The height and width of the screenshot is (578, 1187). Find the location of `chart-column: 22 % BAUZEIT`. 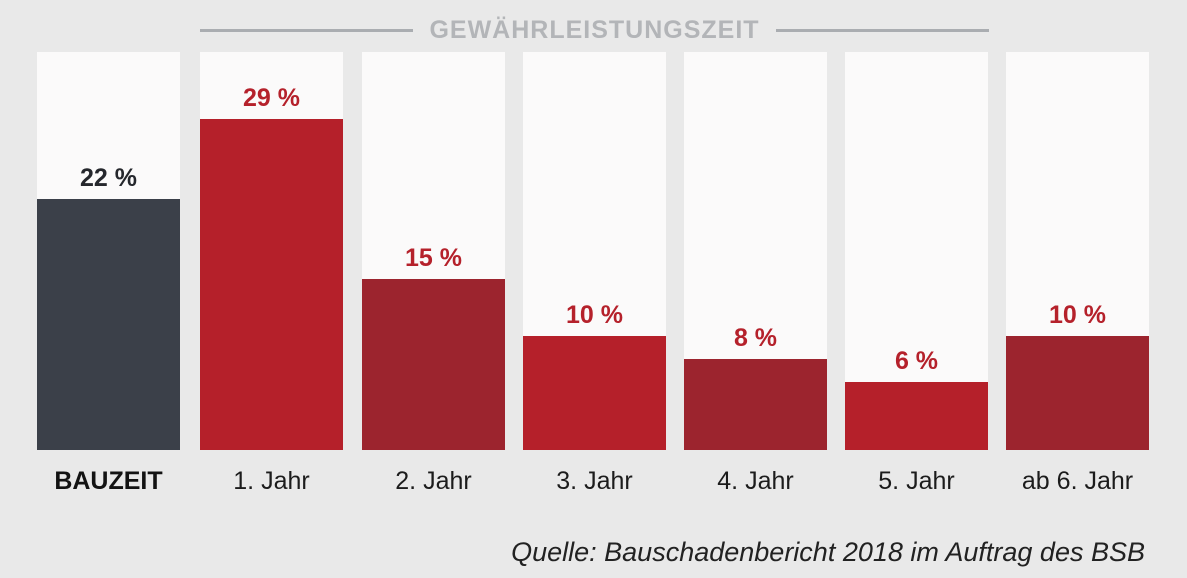

chart-column: 22 % BAUZEIT is located at coordinates (108, 274).